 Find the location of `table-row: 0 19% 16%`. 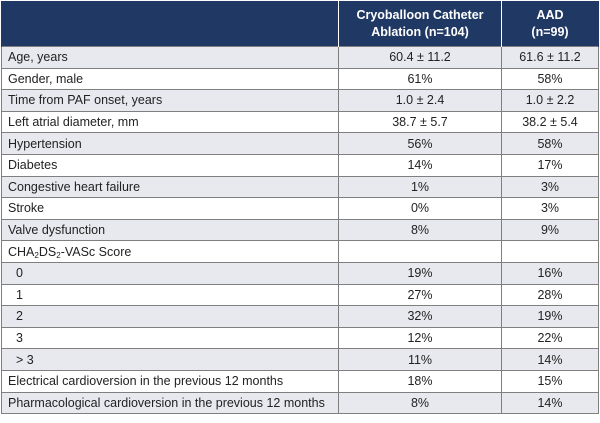

table-row: 0 19% 16% is located at coordinates (300, 273).